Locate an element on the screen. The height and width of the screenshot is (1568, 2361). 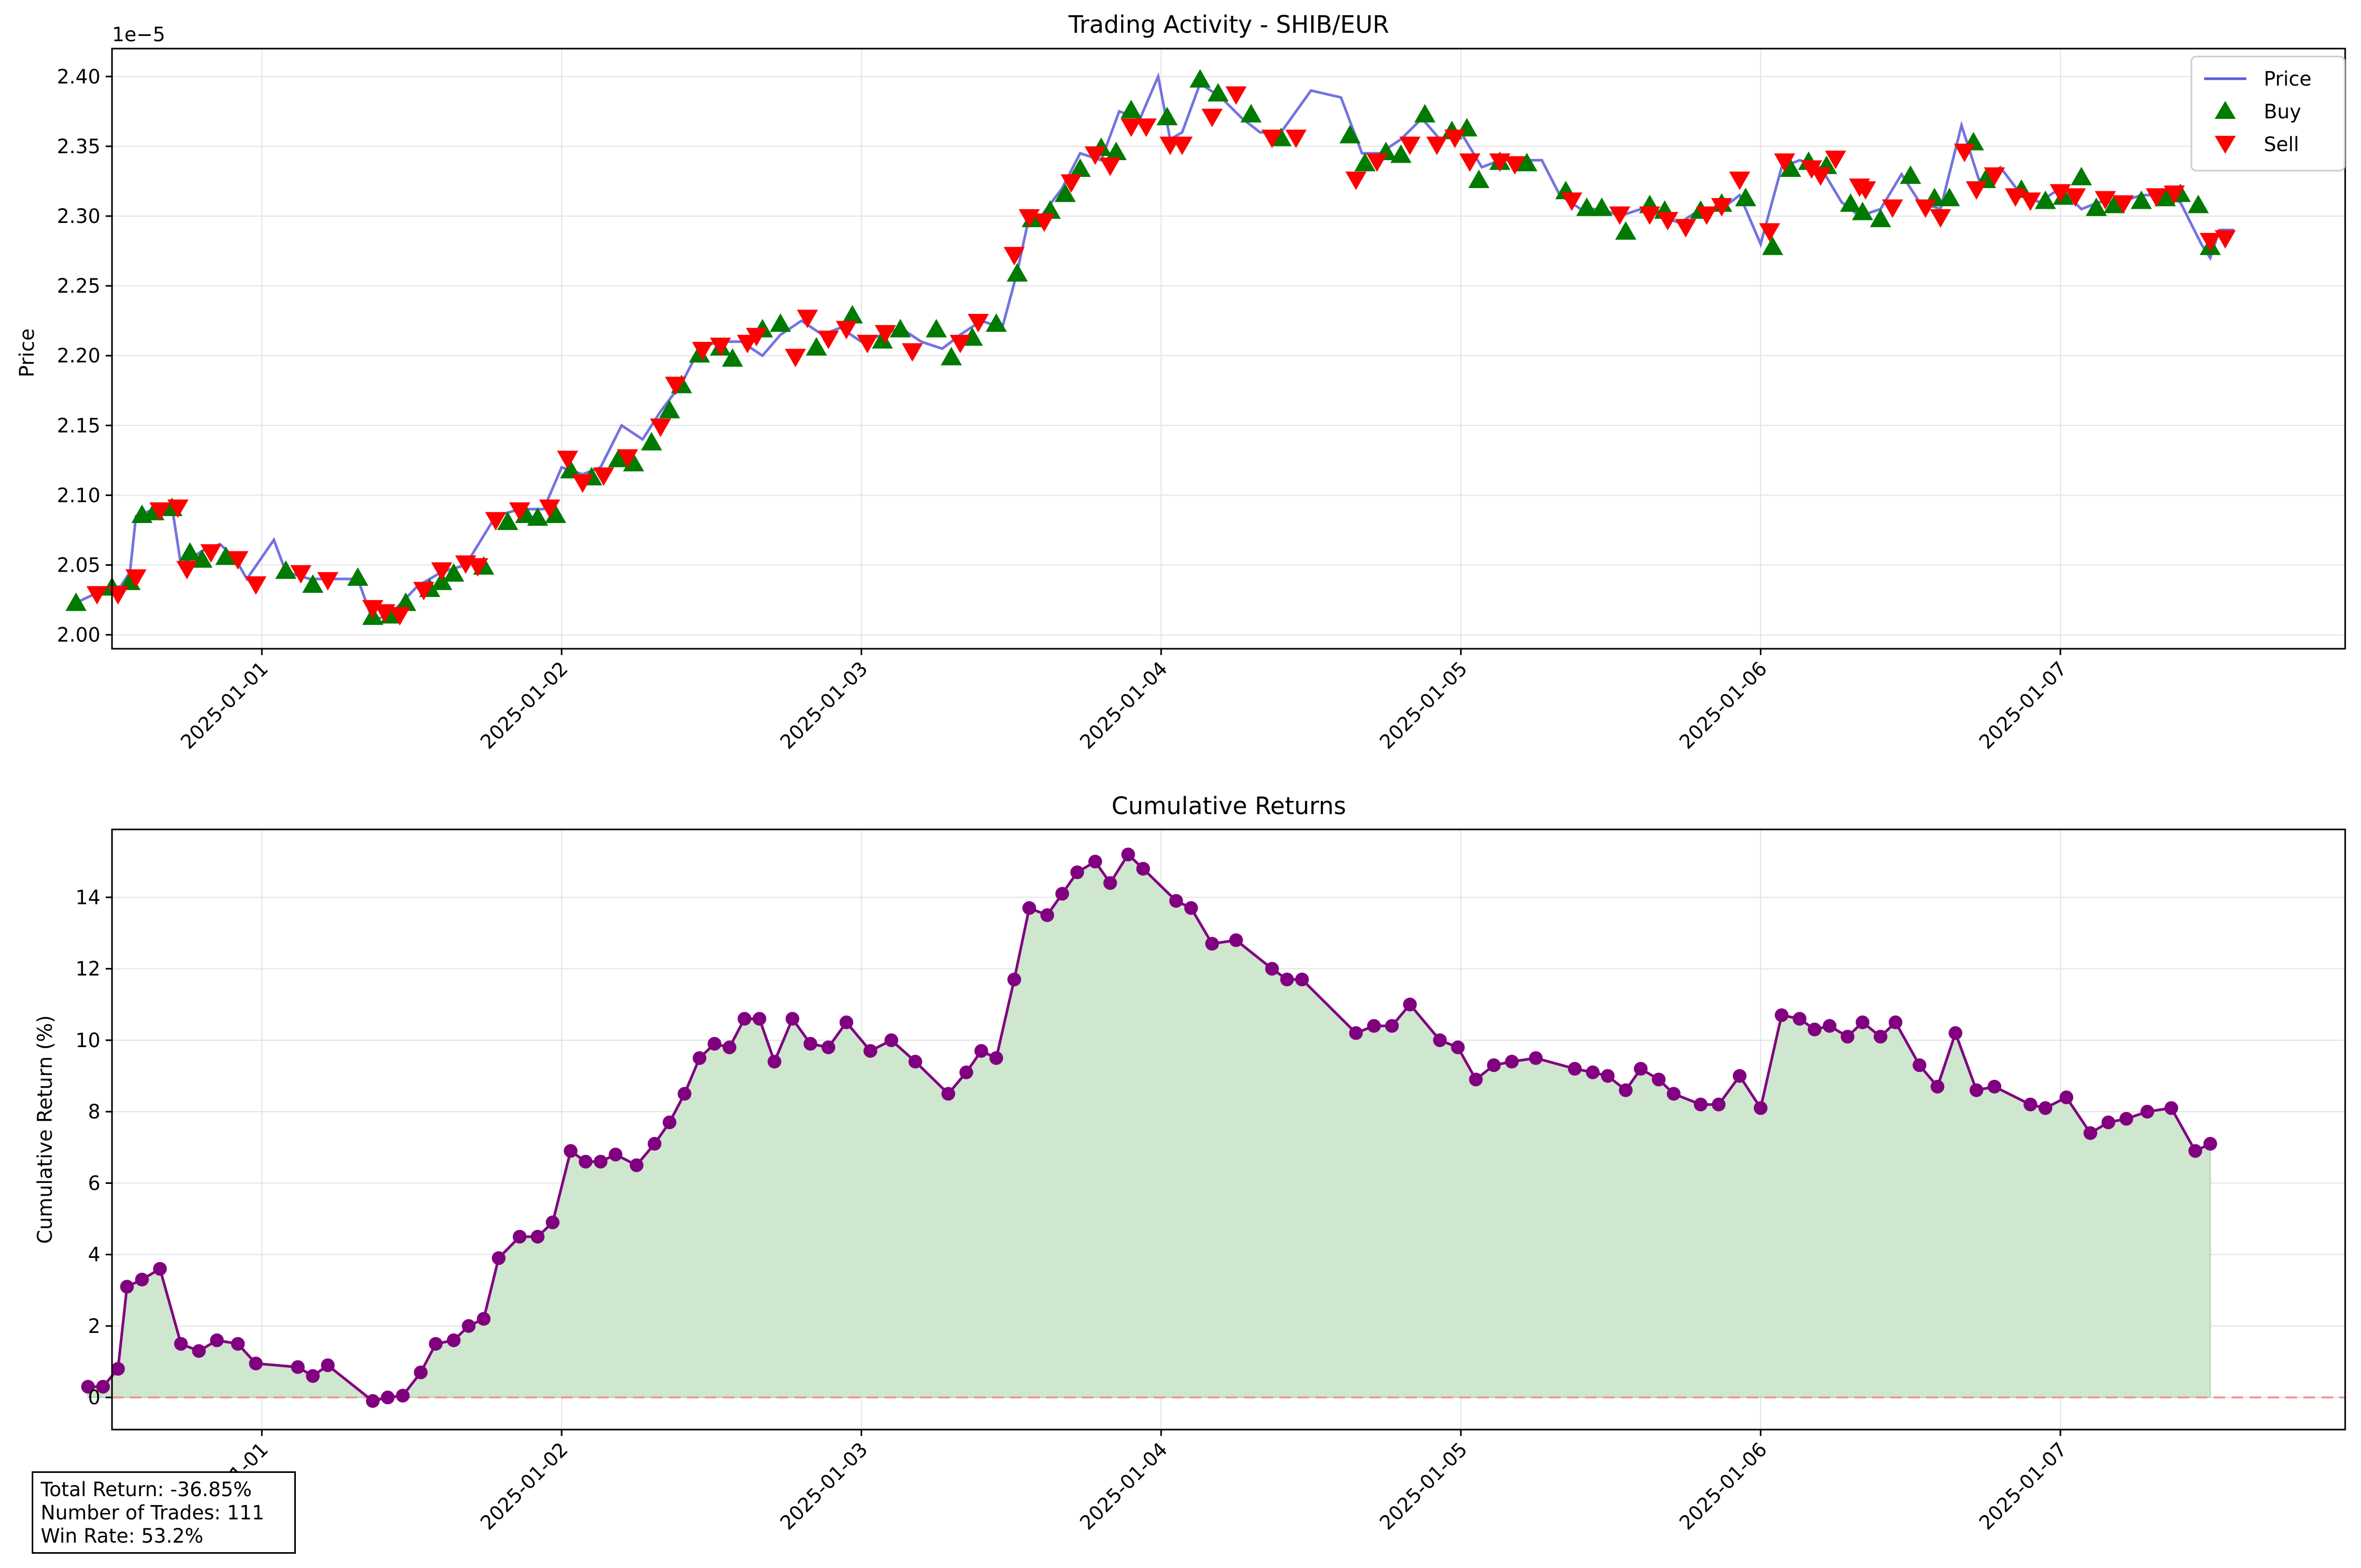
stat-total-return: Total Return: -36.85% is located at coordinates (146, 1489).